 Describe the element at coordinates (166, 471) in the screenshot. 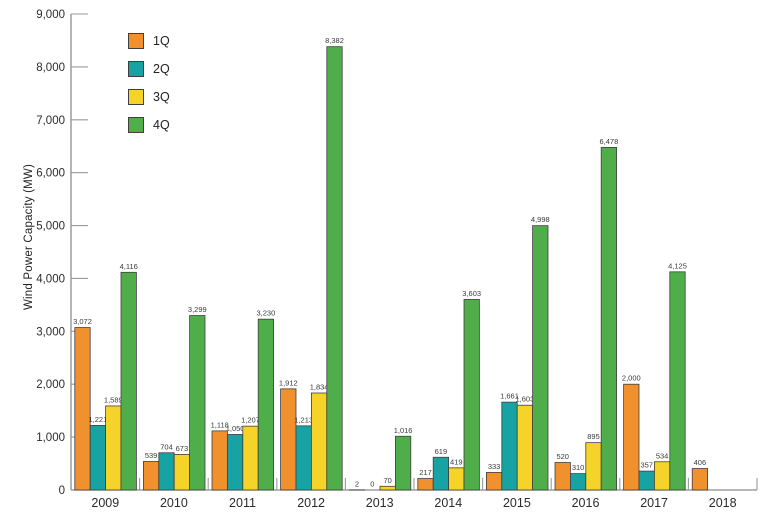

I see `bar-2010-2q` at that location.